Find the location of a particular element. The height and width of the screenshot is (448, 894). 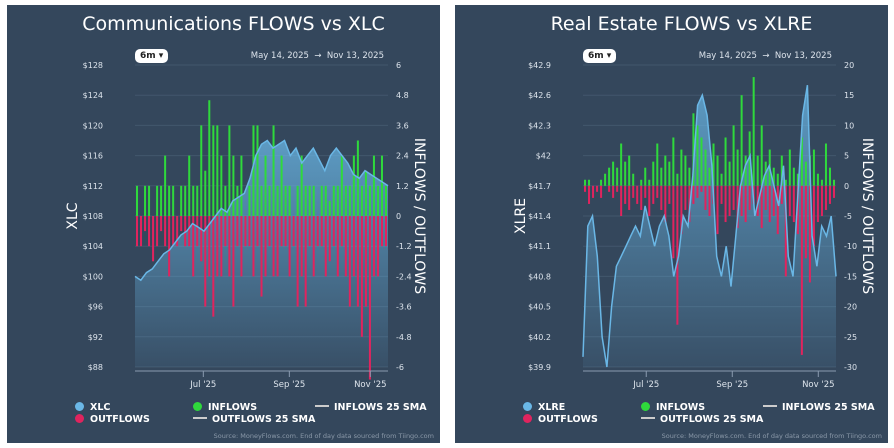

arrow-icon: → is located at coordinates (318, 56).